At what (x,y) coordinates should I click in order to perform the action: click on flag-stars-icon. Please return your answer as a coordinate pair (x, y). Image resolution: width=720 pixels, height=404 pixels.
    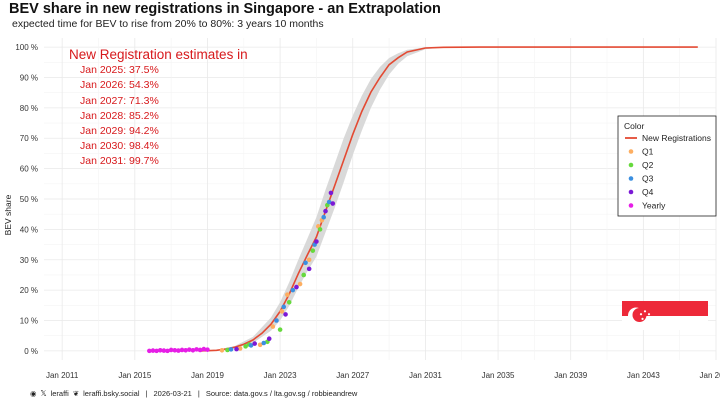
    Looking at the image, I should click on (645, 315).